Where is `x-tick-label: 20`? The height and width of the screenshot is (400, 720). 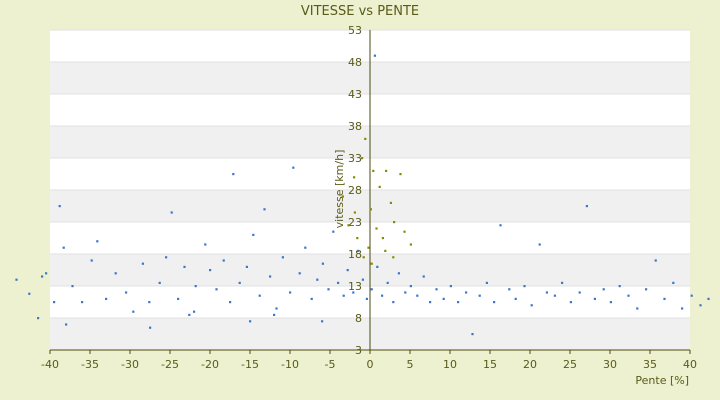 x-tick-label: 20 is located at coordinates (530, 364).